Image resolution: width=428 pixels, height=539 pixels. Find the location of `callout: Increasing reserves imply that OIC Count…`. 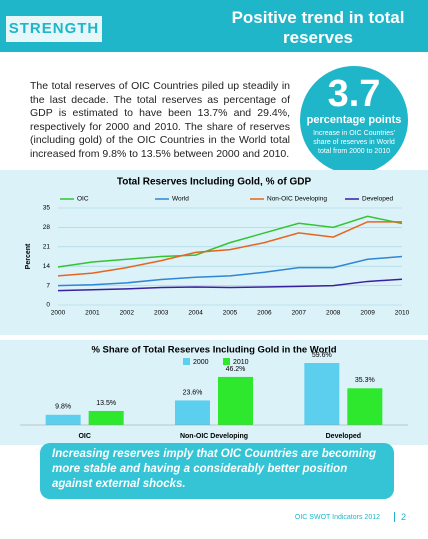

callout: Increasing reserves imply that OIC Count… is located at coordinates (217, 471).